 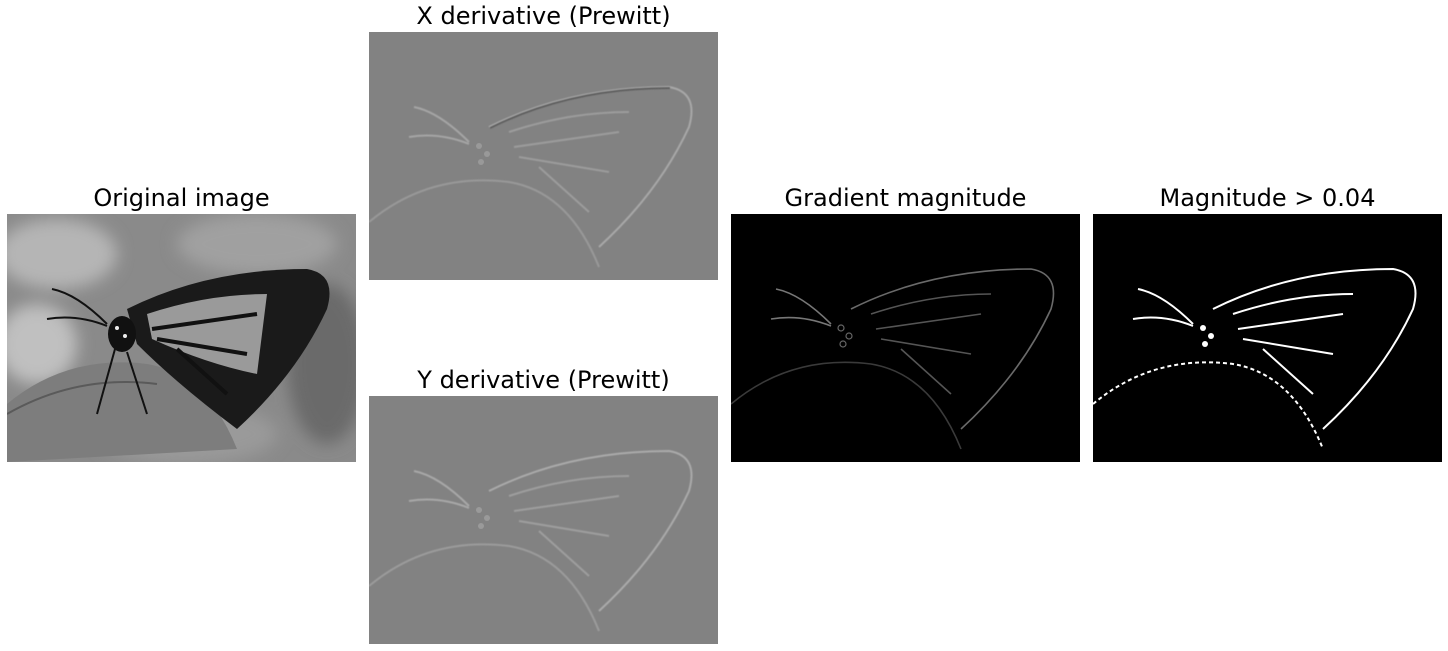 What do you see at coordinates (181, 338) in the screenshot?
I see `original-butterfly-image` at bounding box center [181, 338].